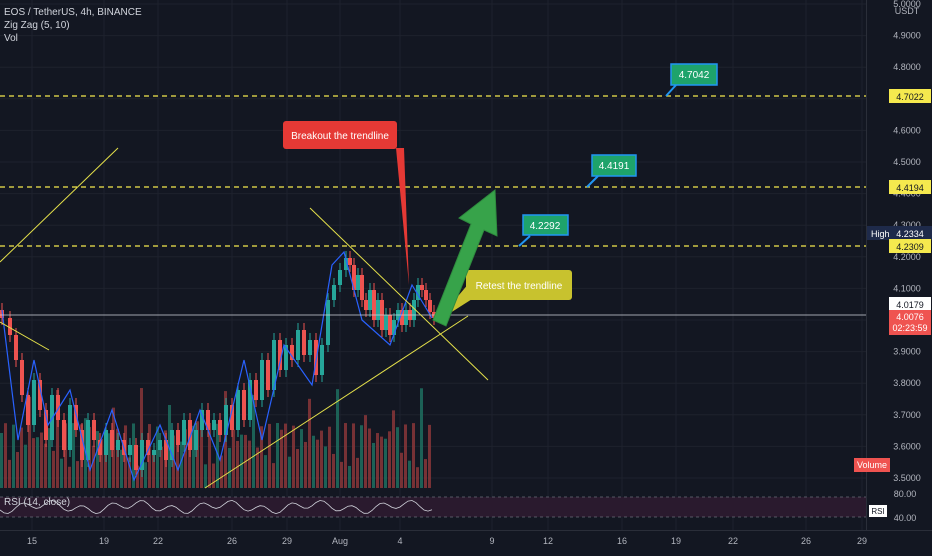 This screenshot has height=556, width=932. What do you see at coordinates (399, 294) in the screenshot?
I see `trendline-descending` at bounding box center [399, 294].